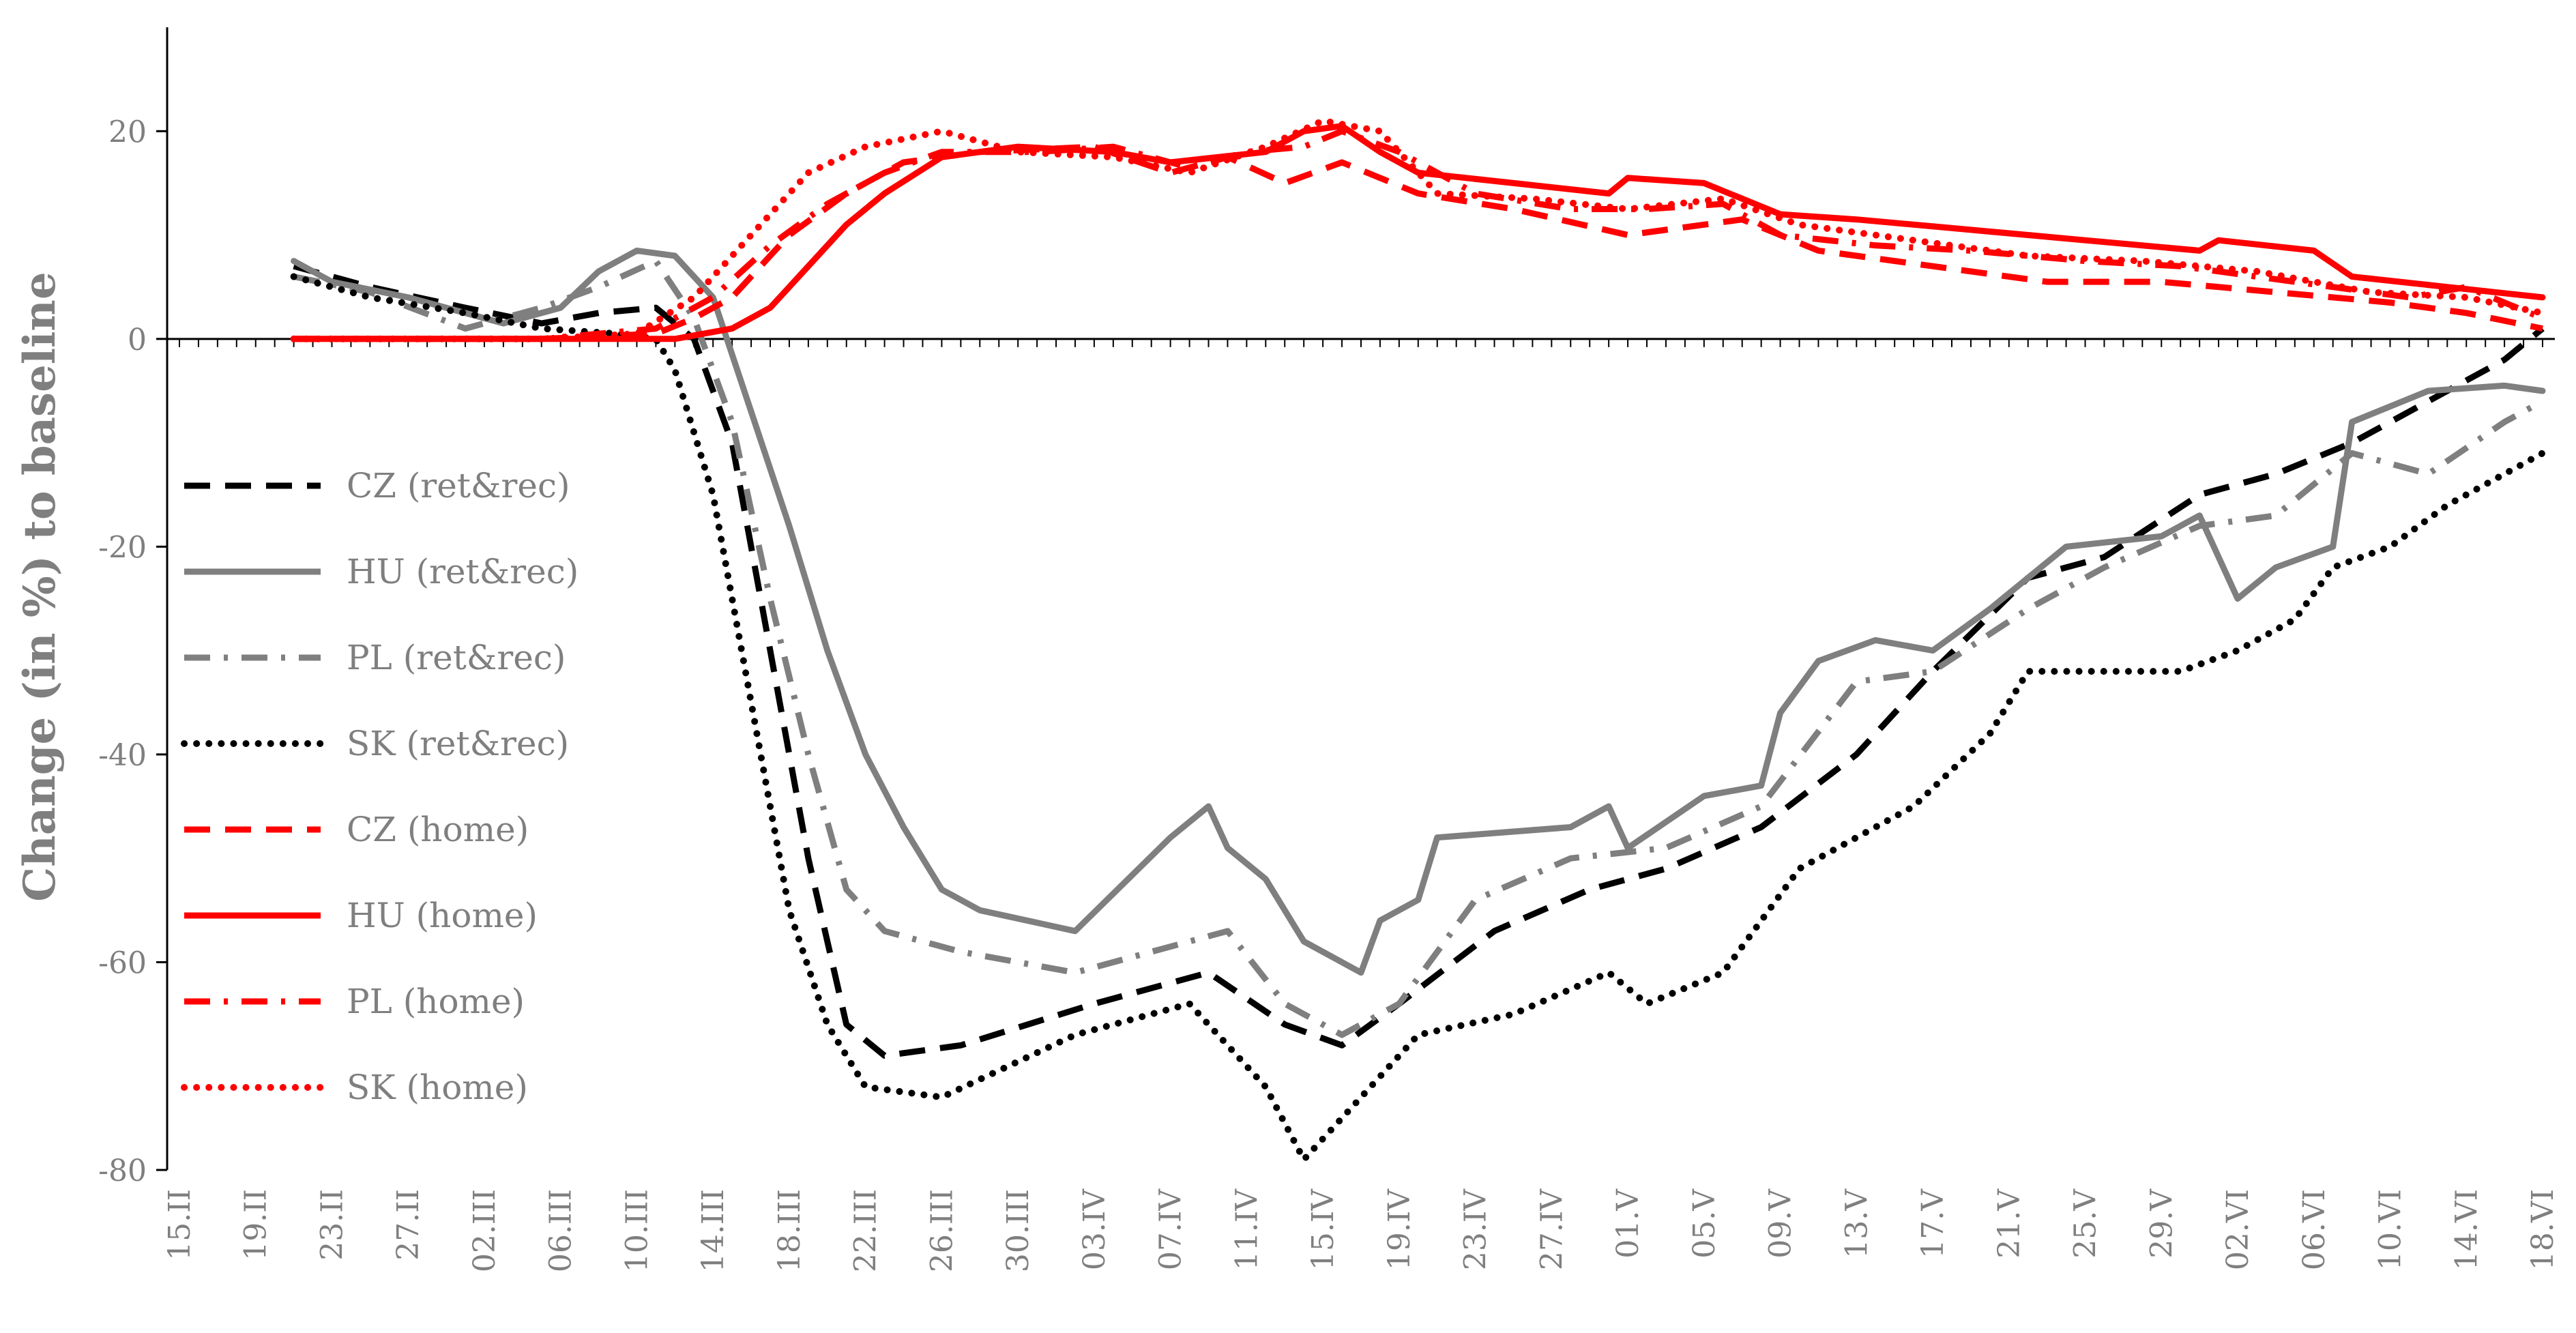 The image size is (2576, 1333). Describe the element at coordinates (2161, 1223) in the screenshot. I see `x-tick-label: 29.V` at that location.